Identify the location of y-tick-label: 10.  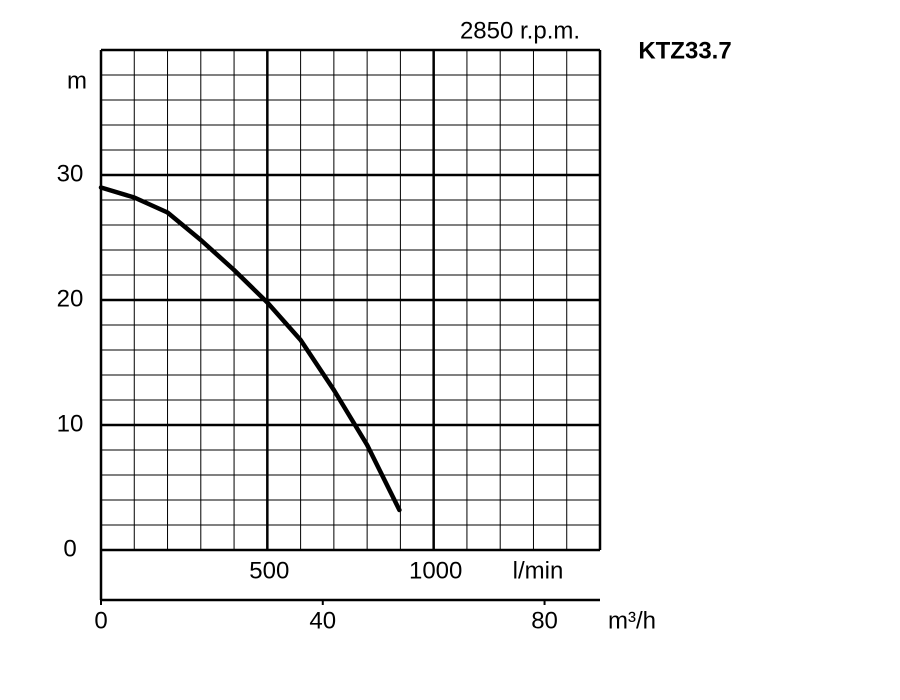
(70, 423).